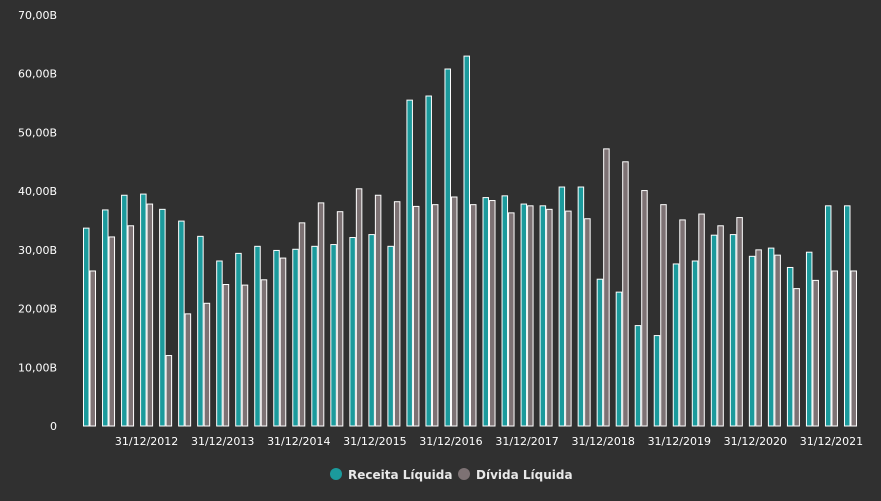  What do you see at coordinates (526, 441) in the screenshot?
I see `x-tick-label: 31/12/2017` at bounding box center [526, 441].